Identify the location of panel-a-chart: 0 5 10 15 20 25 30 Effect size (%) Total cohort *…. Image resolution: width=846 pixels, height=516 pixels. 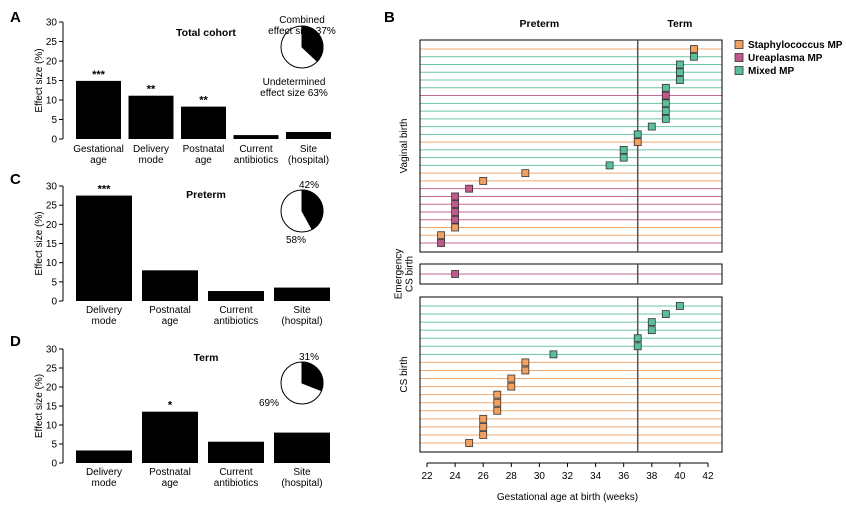
(185, 90).